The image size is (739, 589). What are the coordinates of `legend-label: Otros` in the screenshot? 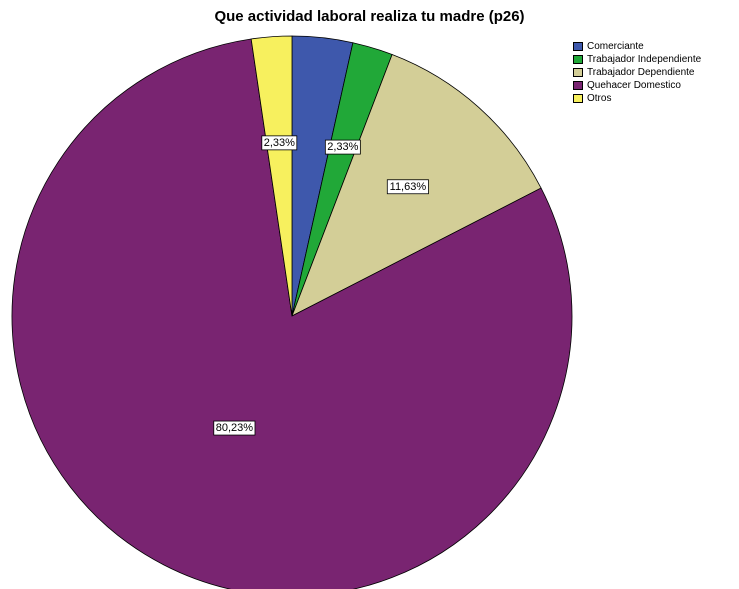 It's located at (599, 98).